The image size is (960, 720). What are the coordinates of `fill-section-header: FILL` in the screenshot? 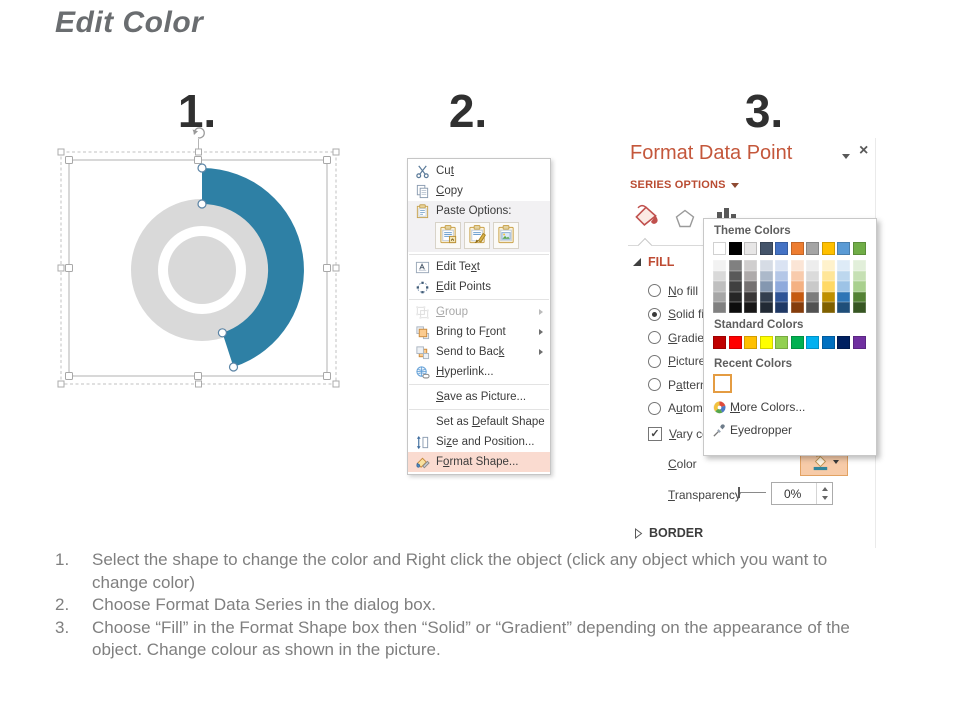 It's located at (653, 262).